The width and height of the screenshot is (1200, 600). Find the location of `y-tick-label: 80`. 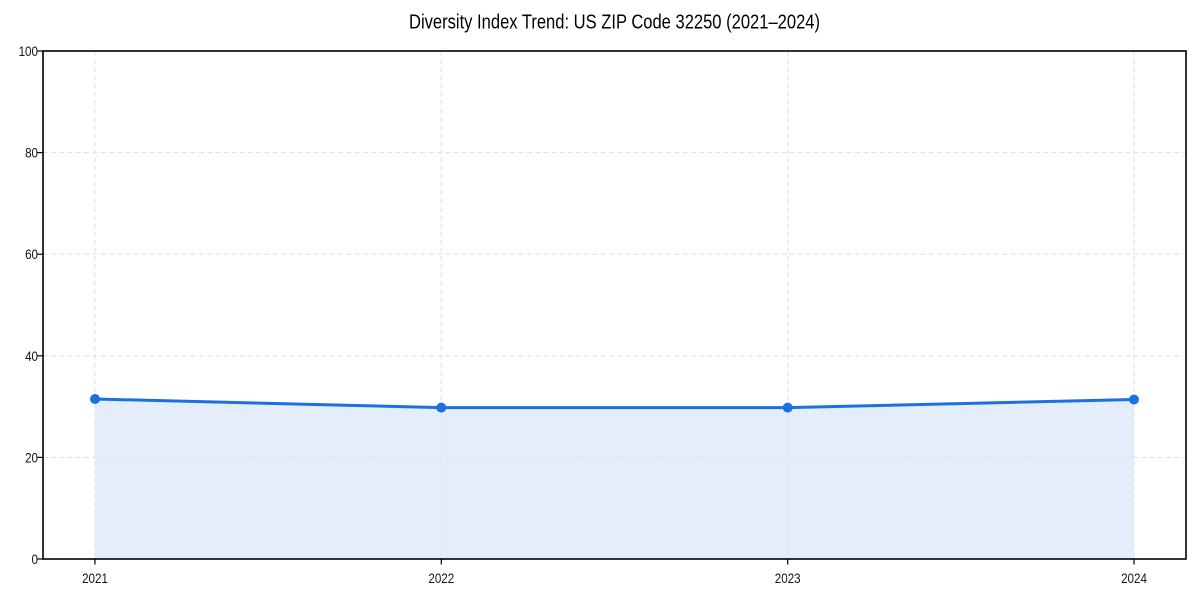

y-tick-label: 80 is located at coordinates (31, 153).